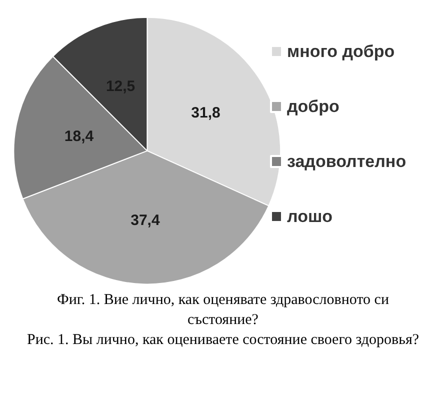  Describe the element at coordinates (79, 136) in the screenshot. I see `data-label: 18,4` at that location.